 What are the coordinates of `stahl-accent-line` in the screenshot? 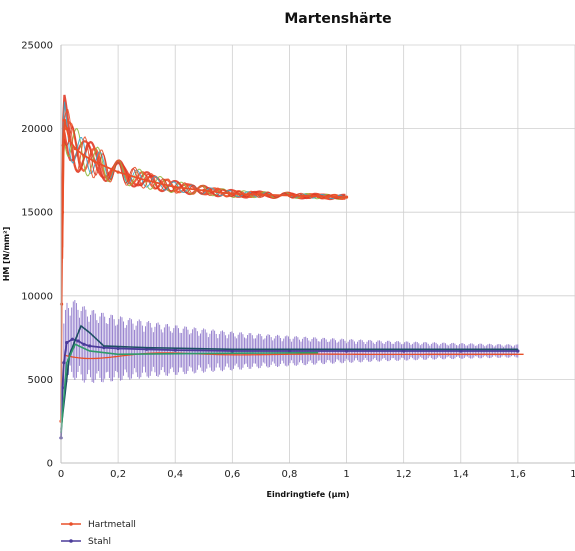 It's located at (189, 388).